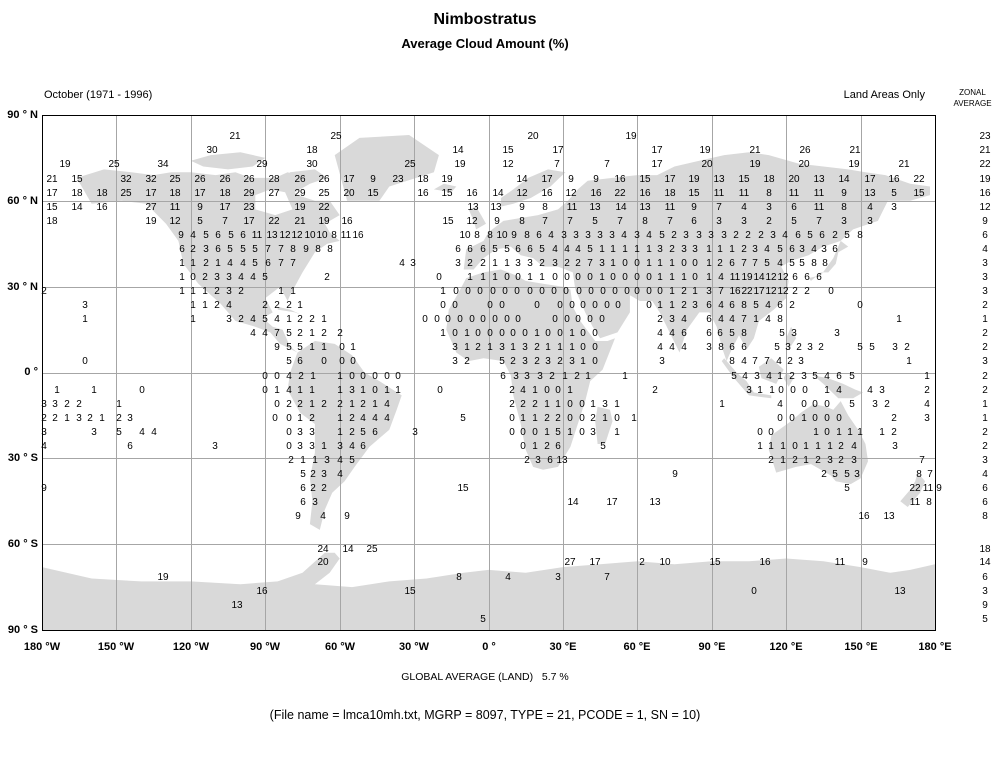 The height and width of the screenshot is (760, 997). Describe the element at coordinates (473, 207) in the screenshot. I see `cloud-value: 13` at that location.